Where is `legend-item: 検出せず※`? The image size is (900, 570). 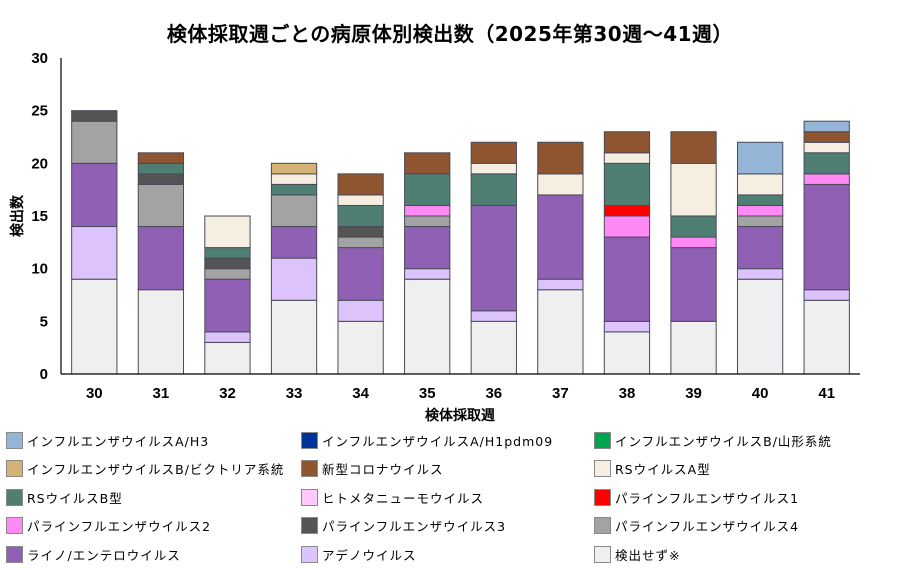
legend-item: 検出せず※ is located at coordinates (637, 554).